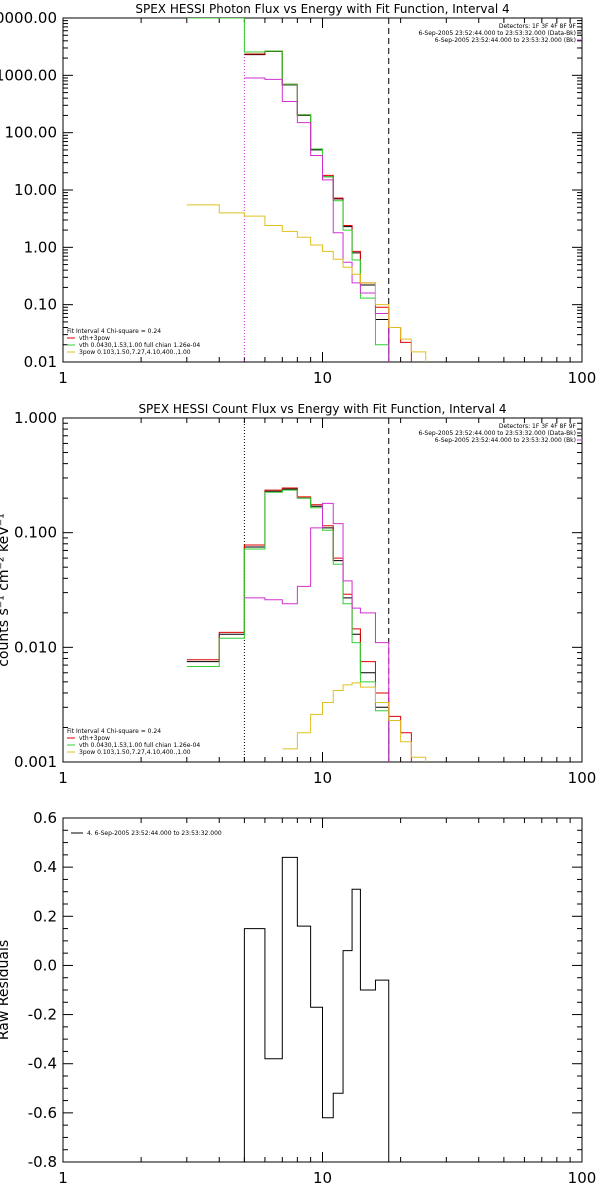 The height and width of the screenshot is (1200, 600). What do you see at coordinates (42, 1162) in the screenshot?
I see `chart3-ytick-label: -0.8` at bounding box center [42, 1162].